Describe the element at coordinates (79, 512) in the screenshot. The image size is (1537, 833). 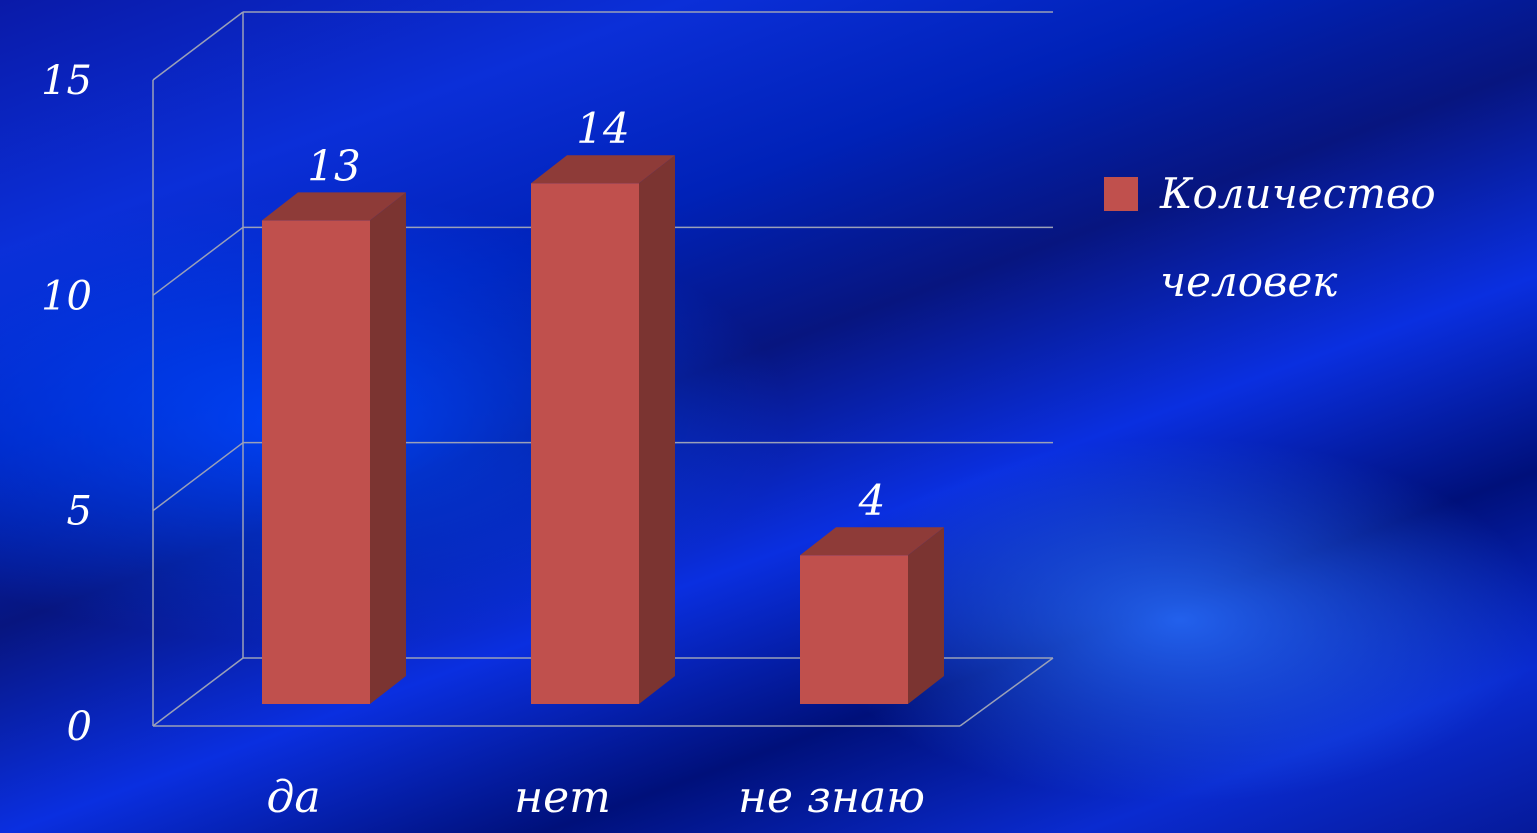
I see `y-tick-label: 5` at that location.